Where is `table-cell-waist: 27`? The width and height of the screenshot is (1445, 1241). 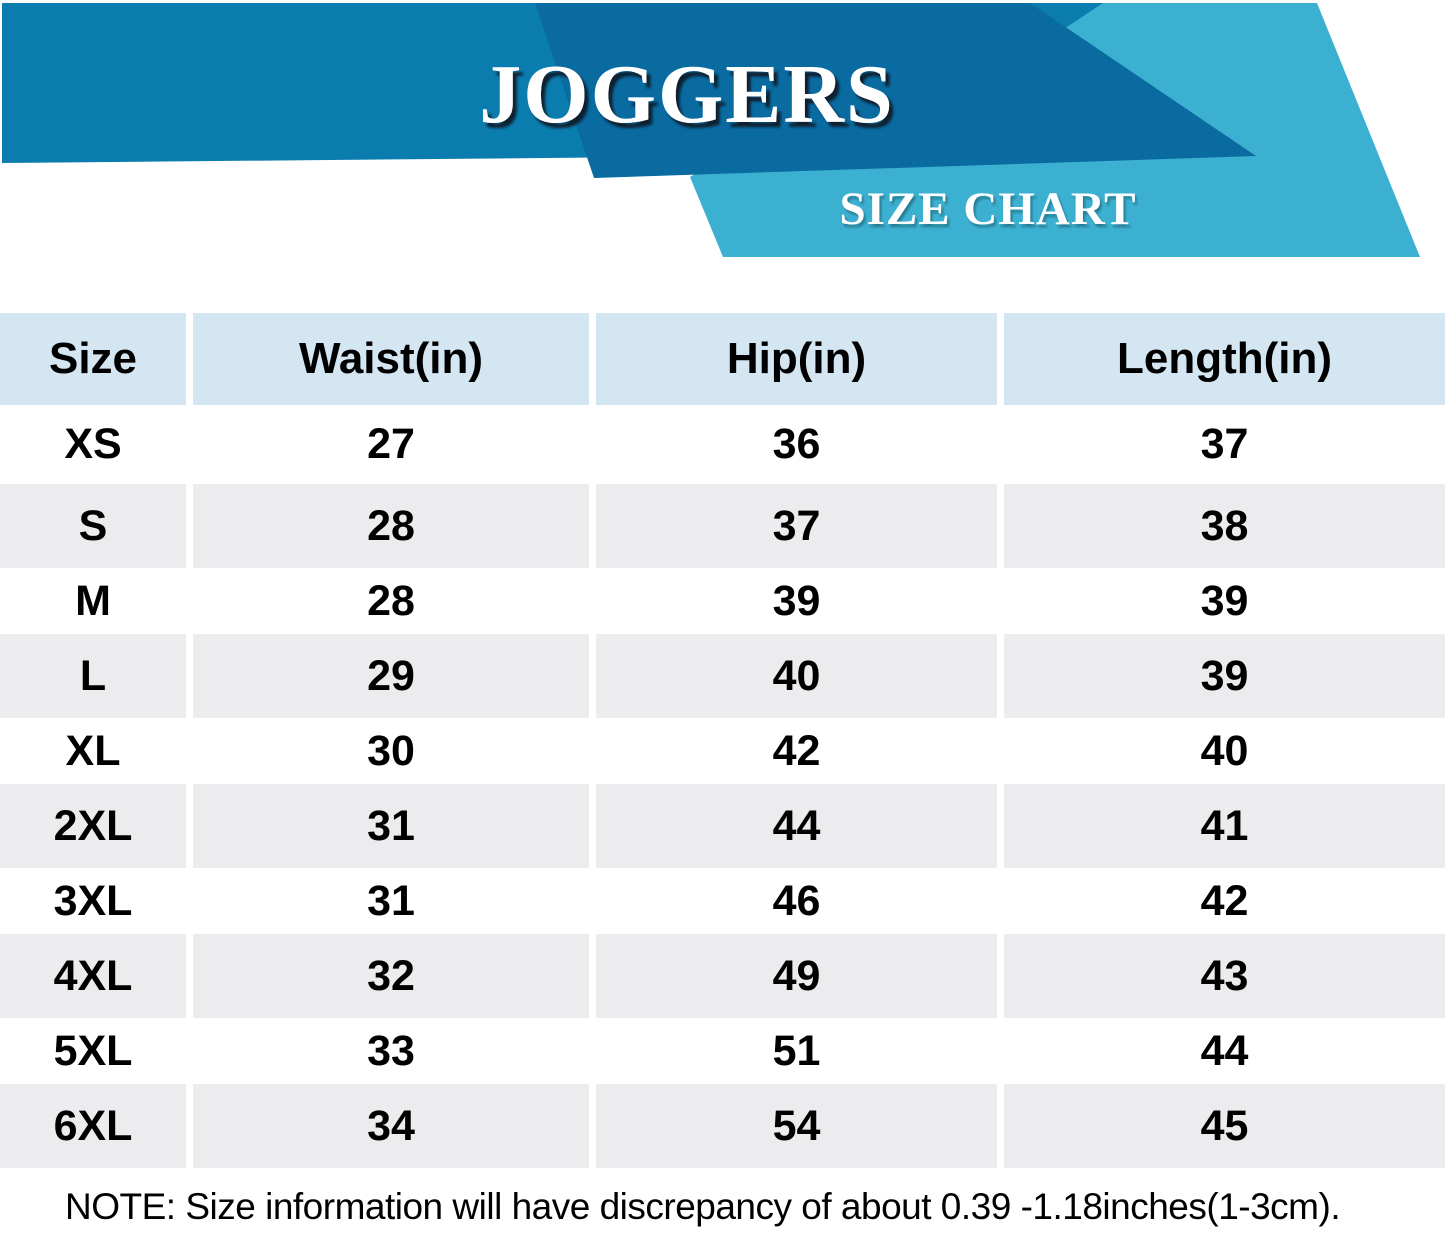 table-cell-waist: 27 is located at coordinates (391, 444).